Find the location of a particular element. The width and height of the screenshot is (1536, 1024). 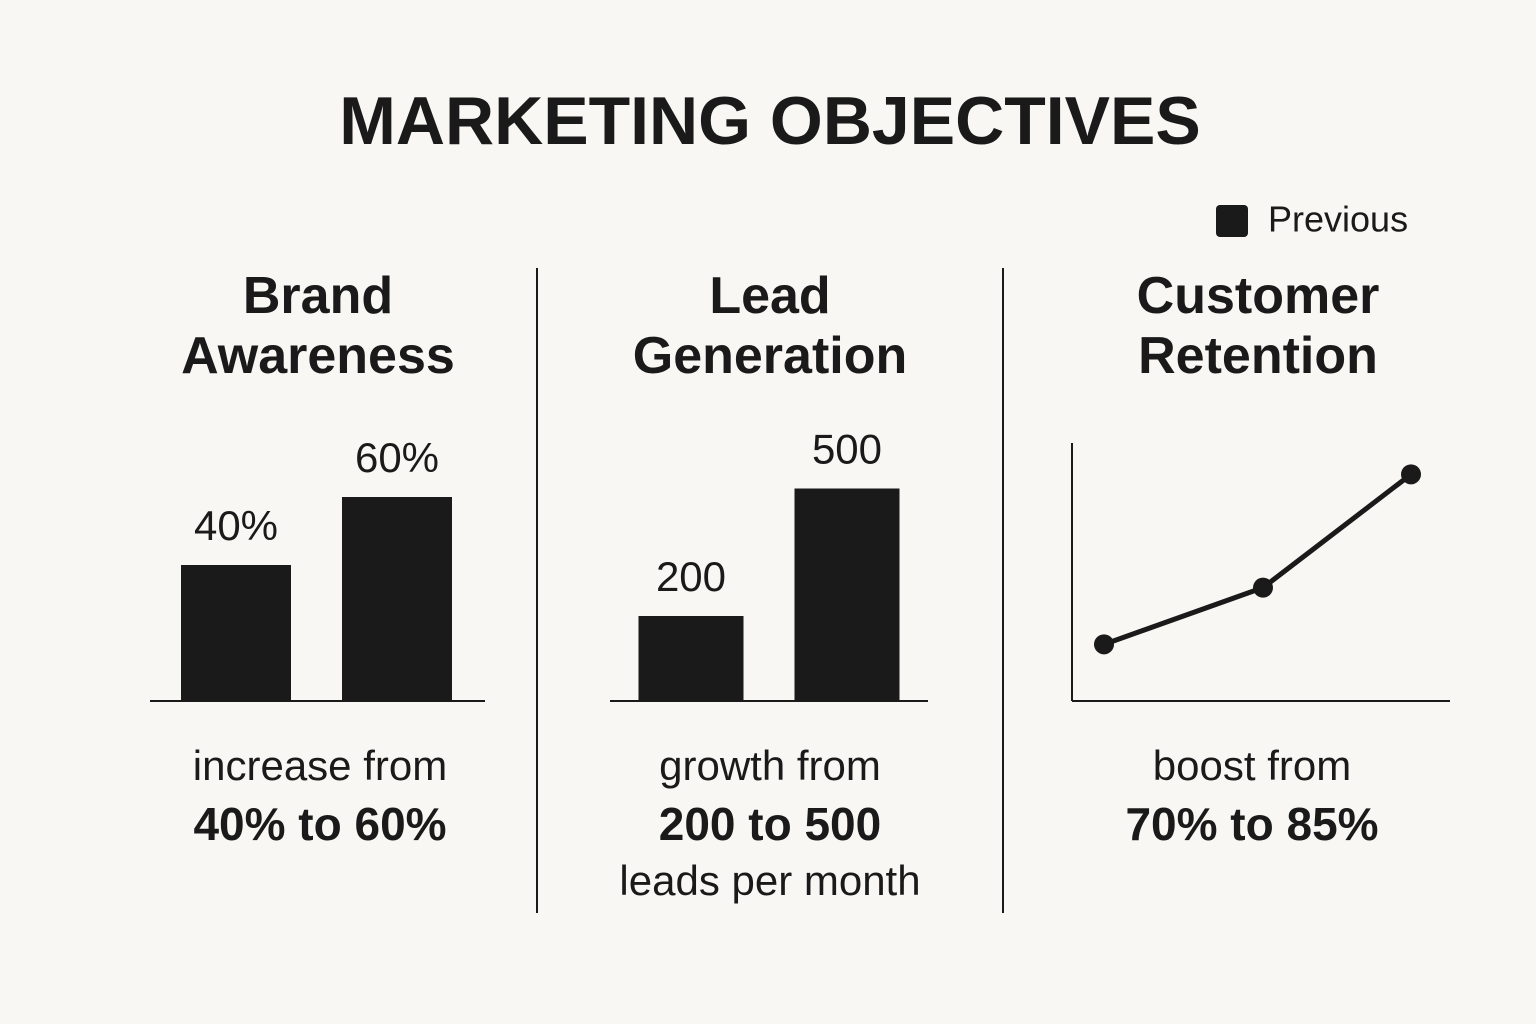

caption-tail: leads per month is located at coordinates (769, 880).